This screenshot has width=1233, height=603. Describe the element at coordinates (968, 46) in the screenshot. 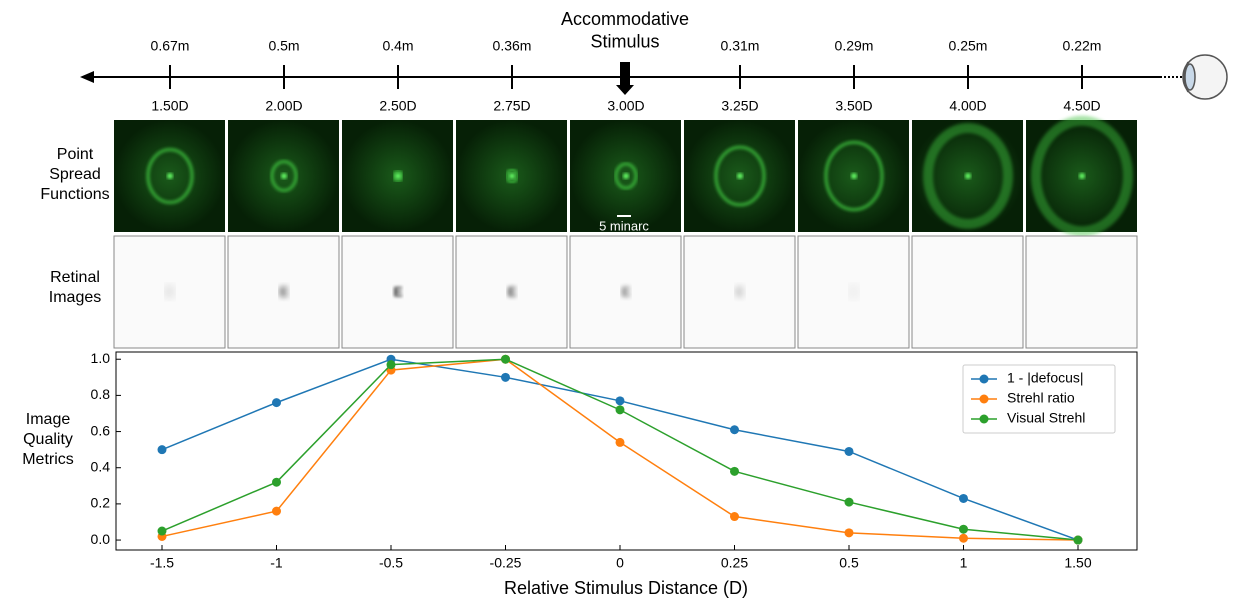

I see `distance-label: 0.25m` at that location.